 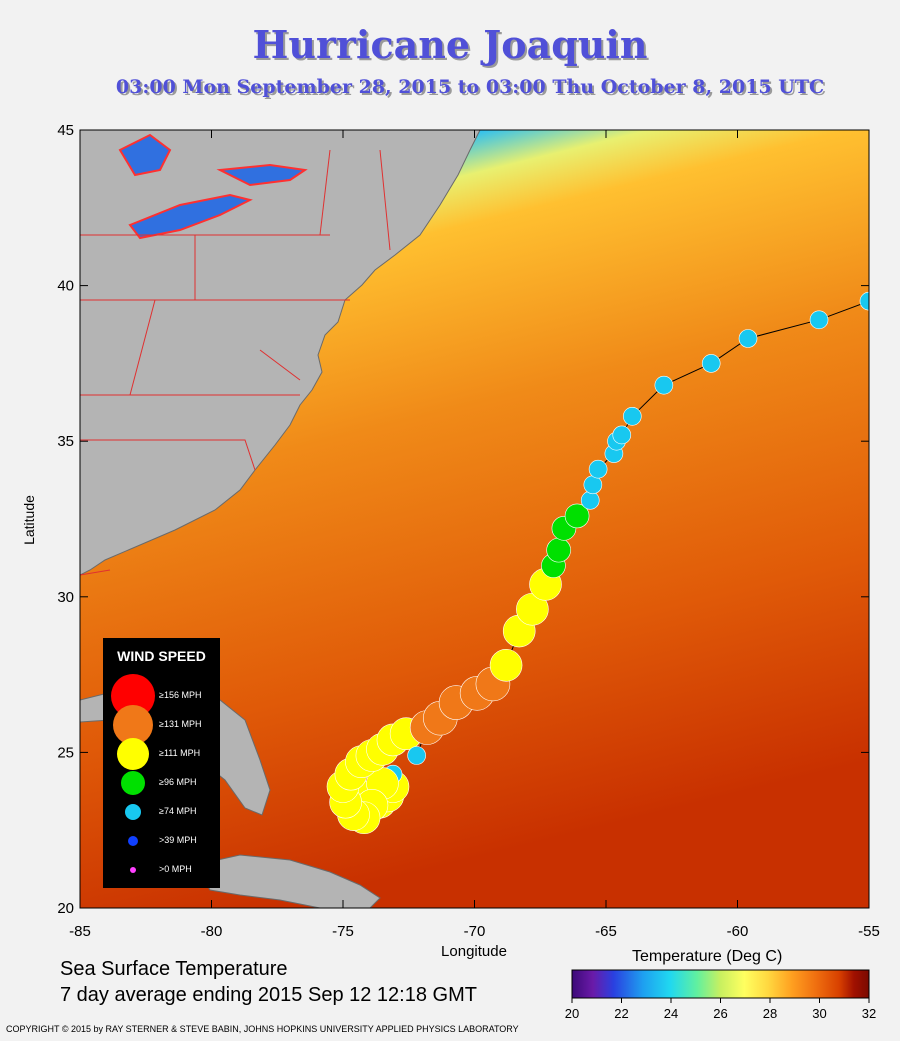 I want to click on legend-item: ≥131 MPH, so click(x=161, y=725).